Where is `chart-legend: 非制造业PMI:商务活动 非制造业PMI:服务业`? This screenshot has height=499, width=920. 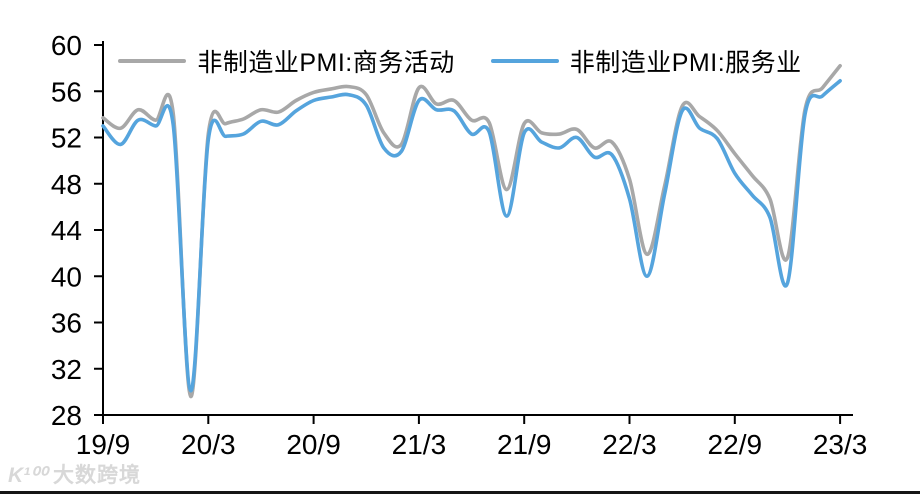 chart-legend: 非制造业PMI:商务活动 非制造业PMI:服务业 is located at coordinates (460, 61).